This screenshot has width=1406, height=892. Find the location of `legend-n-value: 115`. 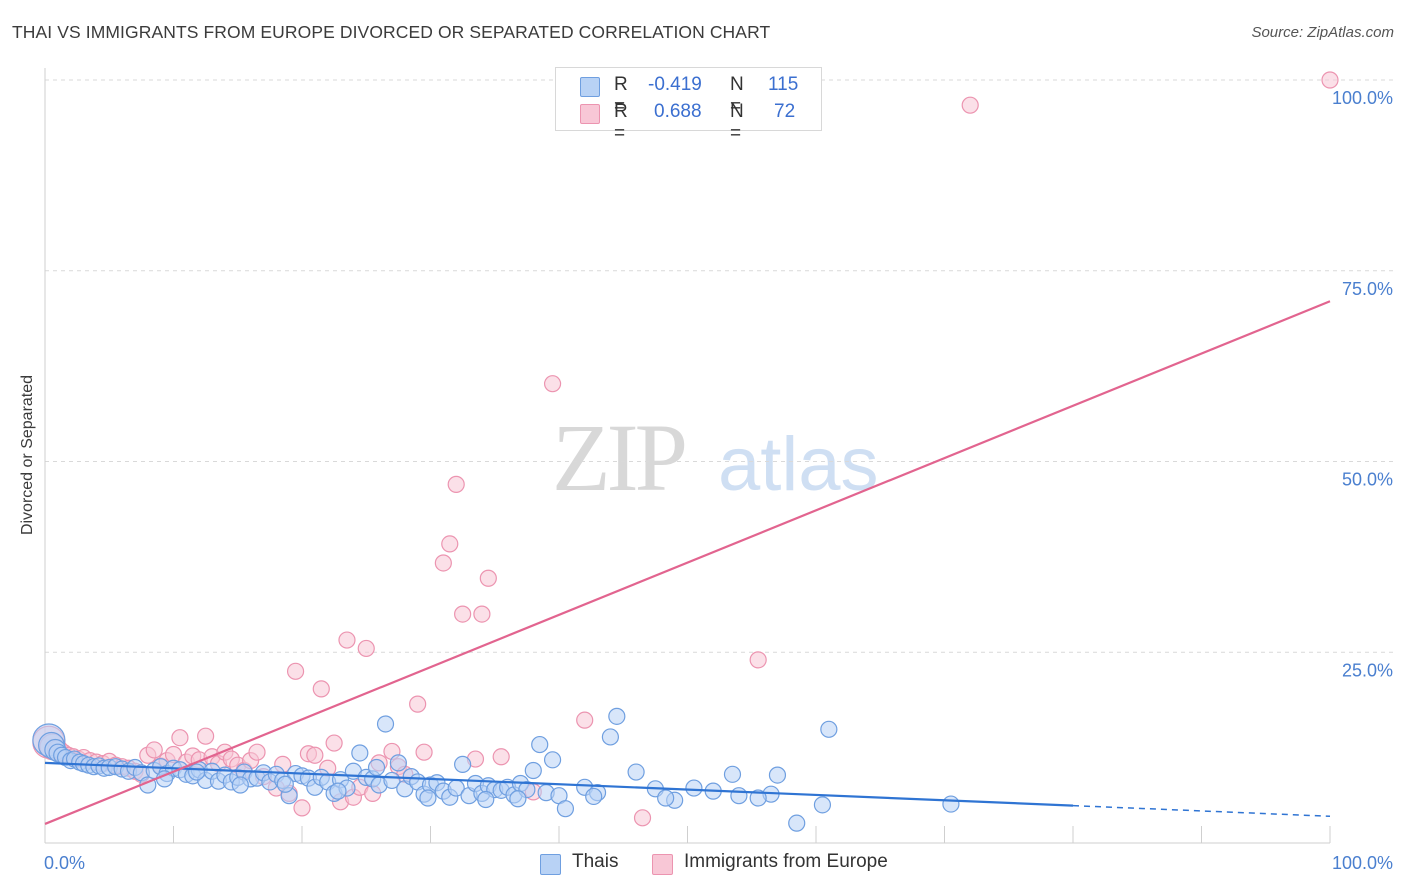

legend-n-value: 115 is located at coordinates (783, 84).